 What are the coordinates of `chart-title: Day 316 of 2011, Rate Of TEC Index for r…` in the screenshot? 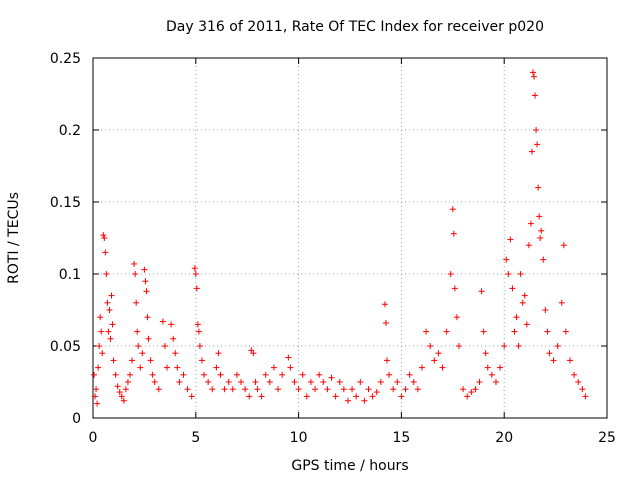 It's located at (355, 27).